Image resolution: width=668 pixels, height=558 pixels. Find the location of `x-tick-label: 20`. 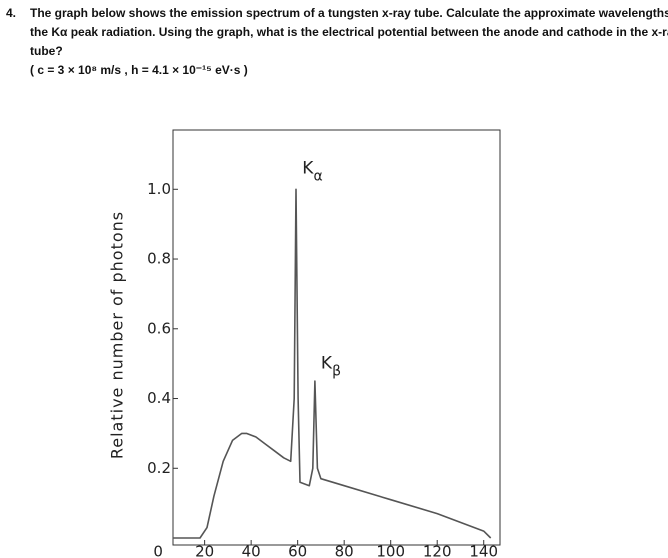

x-tick-label: 20 is located at coordinates (204, 550).